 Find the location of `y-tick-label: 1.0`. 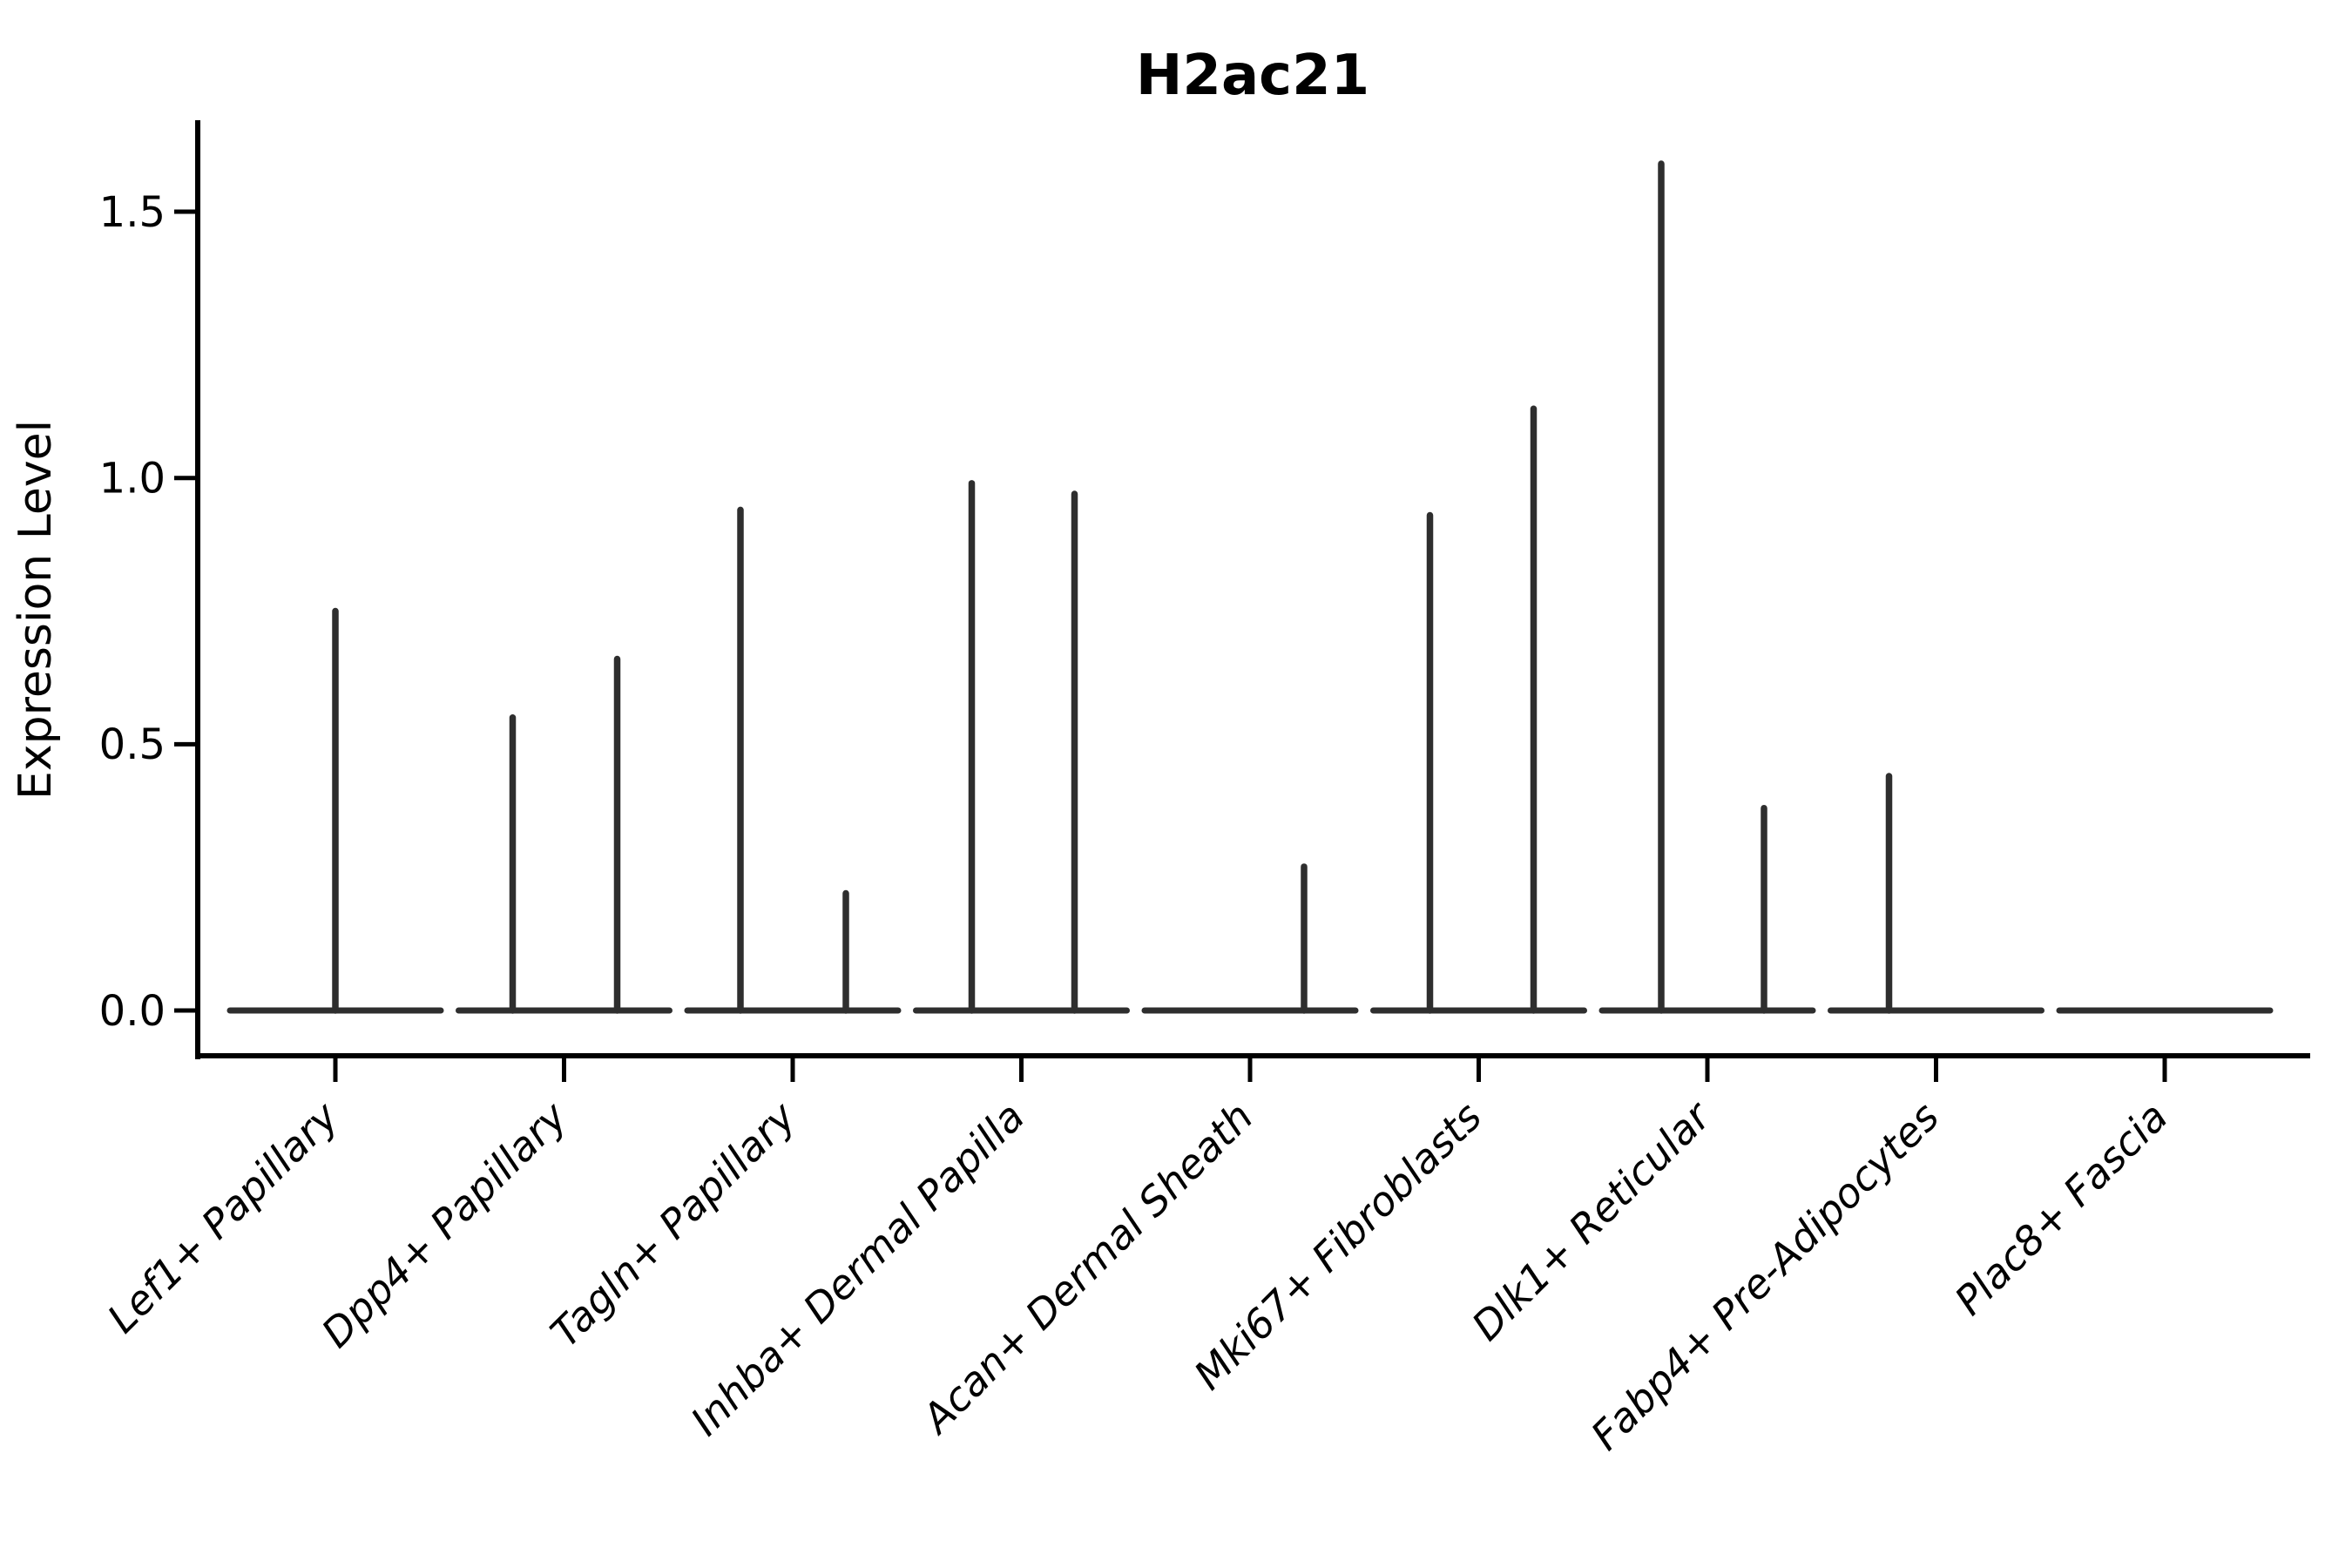

y-tick-label: 1.0 is located at coordinates (132, 480).